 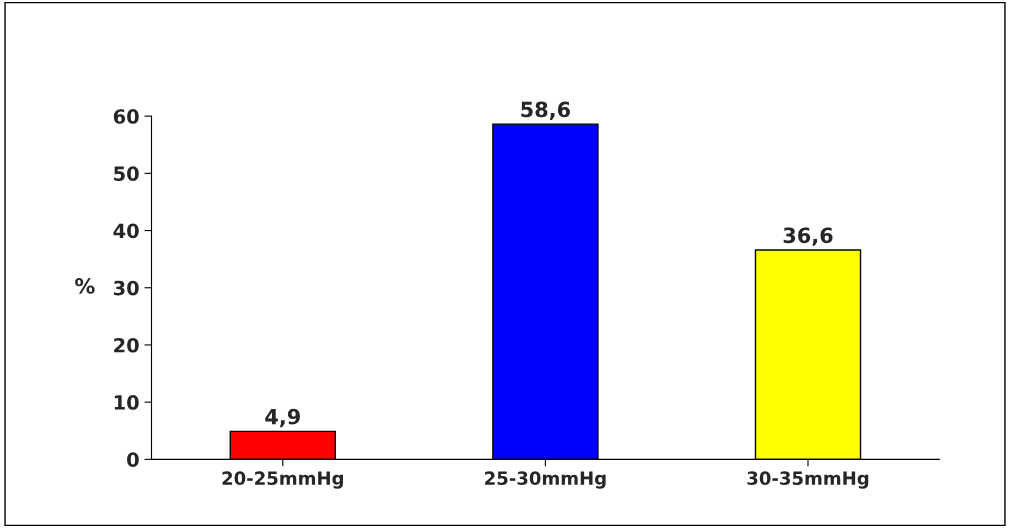 What do you see at coordinates (282, 480) in the screenshot?
I see `x-tick-label: 20-25mmHg` at bounding box center [282, 480].